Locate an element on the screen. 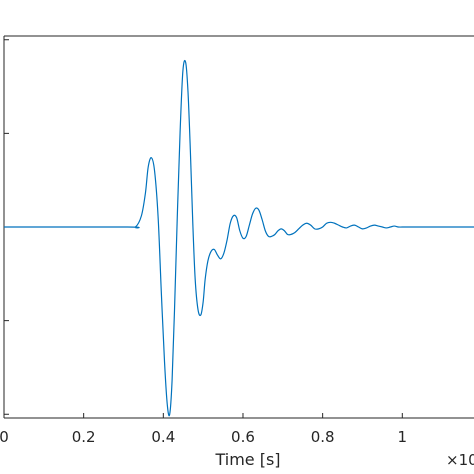 The height and width of the screenshot is (474, 474). x-axis-exponent: ×10 is located at coordinates (460, 460).